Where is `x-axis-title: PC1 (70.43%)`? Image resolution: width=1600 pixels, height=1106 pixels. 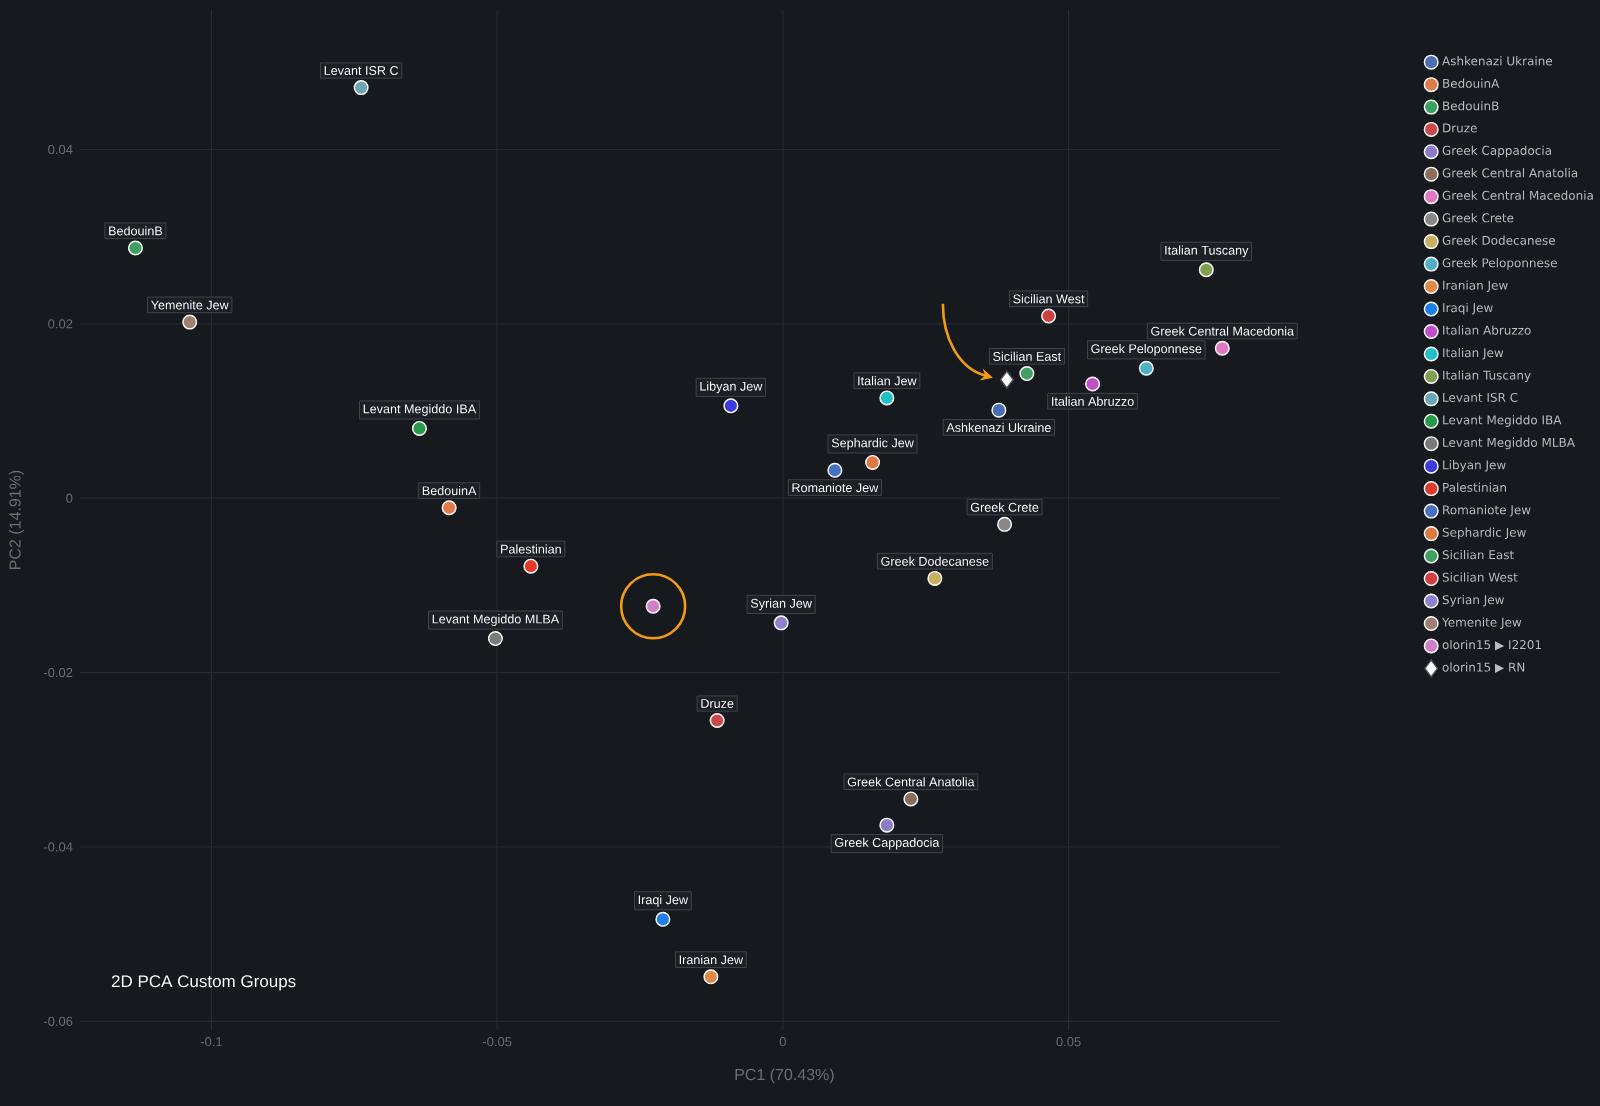 x-axis-title: PC1 (70.43%) is located at coordinates (784, 1076).